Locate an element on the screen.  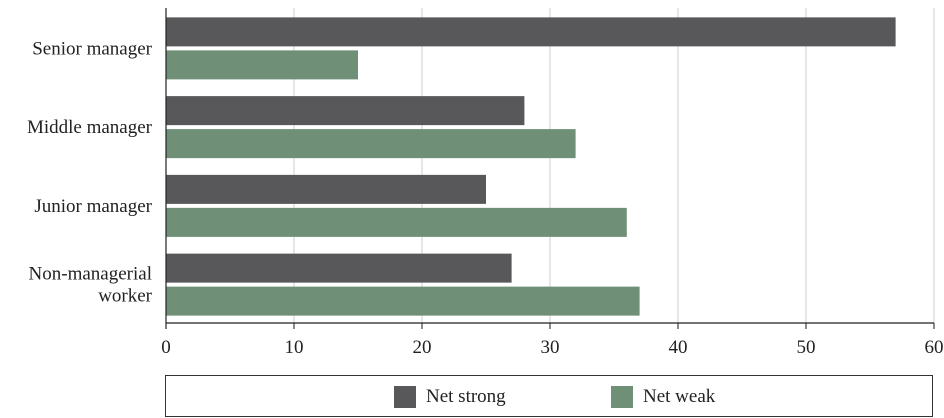
x-tick-label: 20 is located at coordinates (422, 347).